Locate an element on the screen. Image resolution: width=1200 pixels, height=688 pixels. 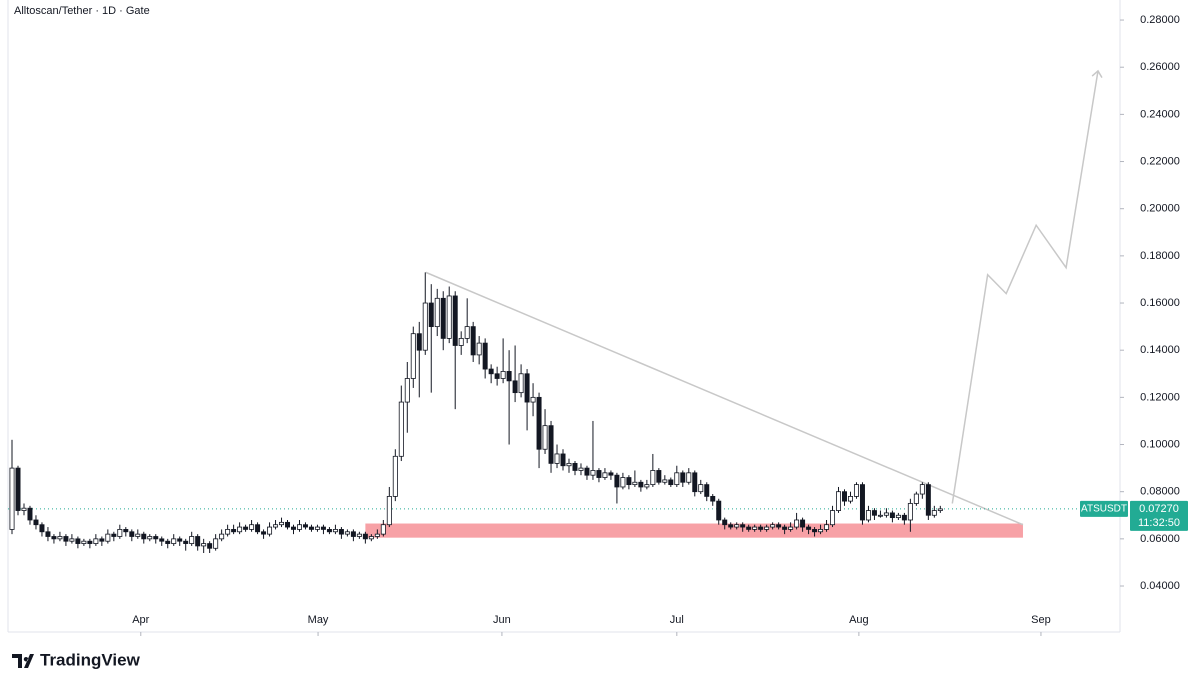
x-tick-label: Jun is located at coordinates (502, 620).